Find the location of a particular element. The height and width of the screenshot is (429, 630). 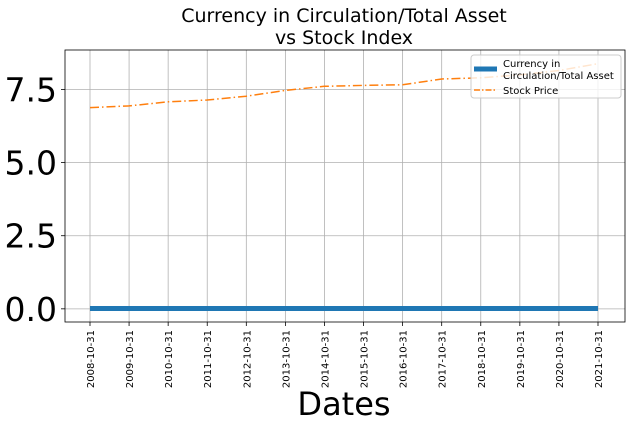

y-tick-label: 5.0 is located at coordinates (31, 163).